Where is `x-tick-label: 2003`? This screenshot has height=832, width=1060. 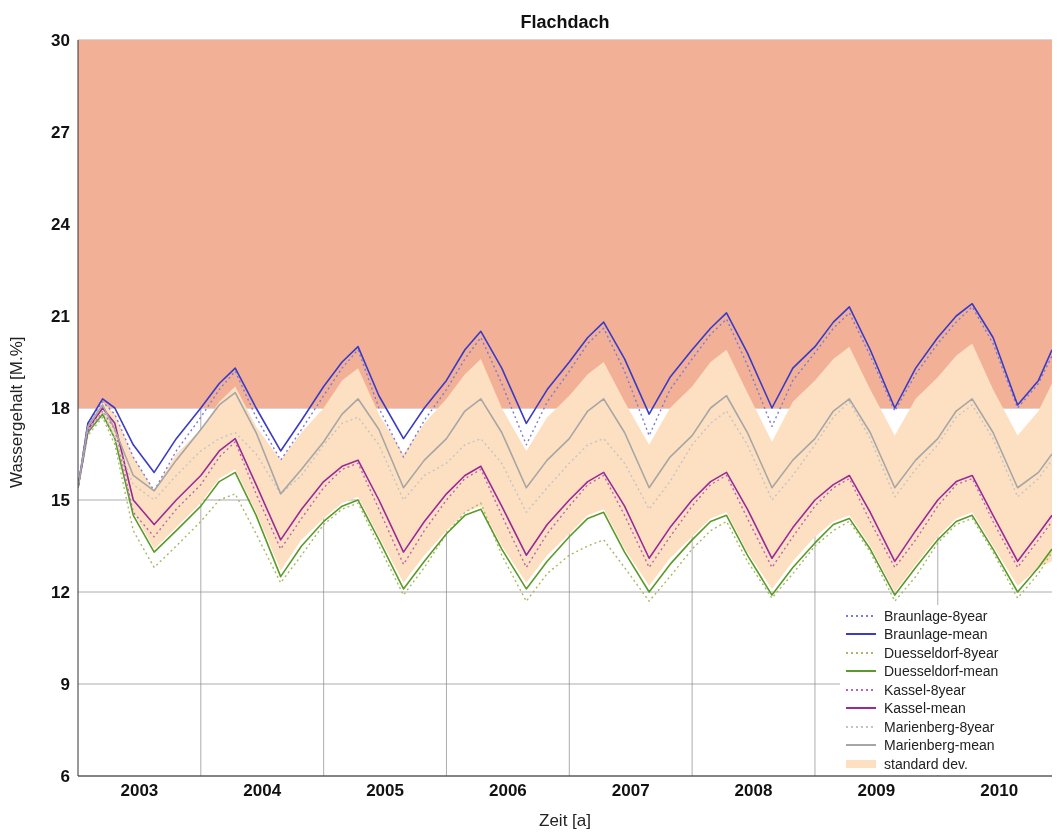
x-tick-label: 2003 is located at coordinates (139, 791).